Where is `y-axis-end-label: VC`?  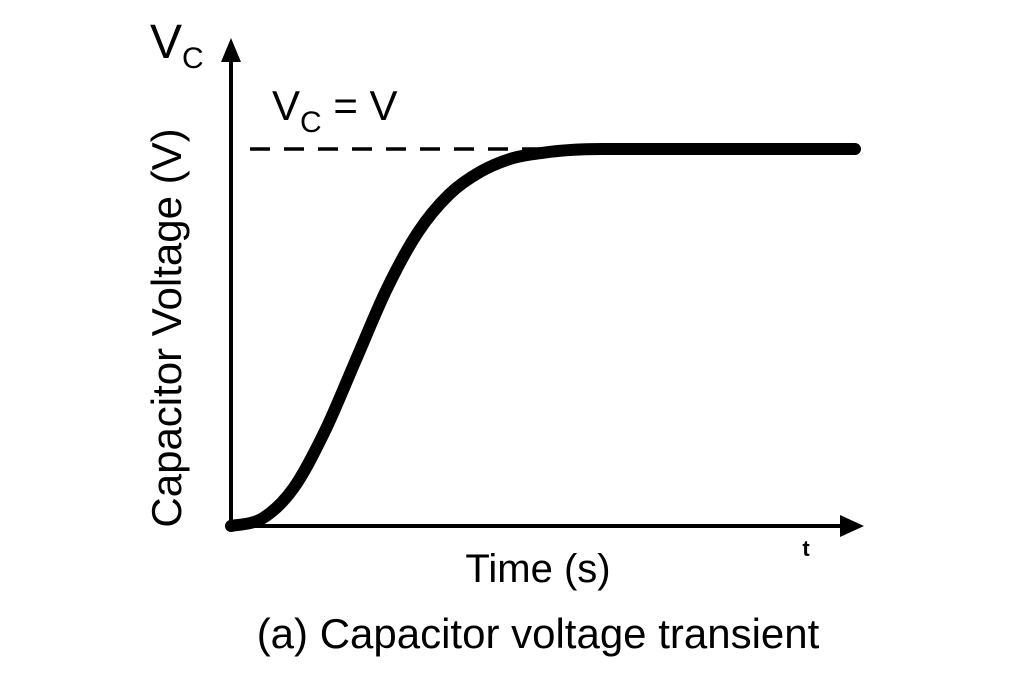
y-axis-end-label: VC is located at coordinates (177, 45).